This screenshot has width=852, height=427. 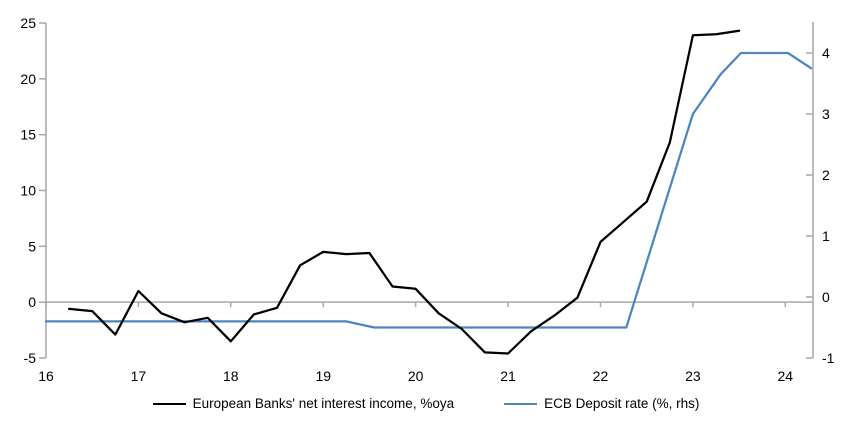 I want to click on blue-line-swatch, so click(x=521, y=403).